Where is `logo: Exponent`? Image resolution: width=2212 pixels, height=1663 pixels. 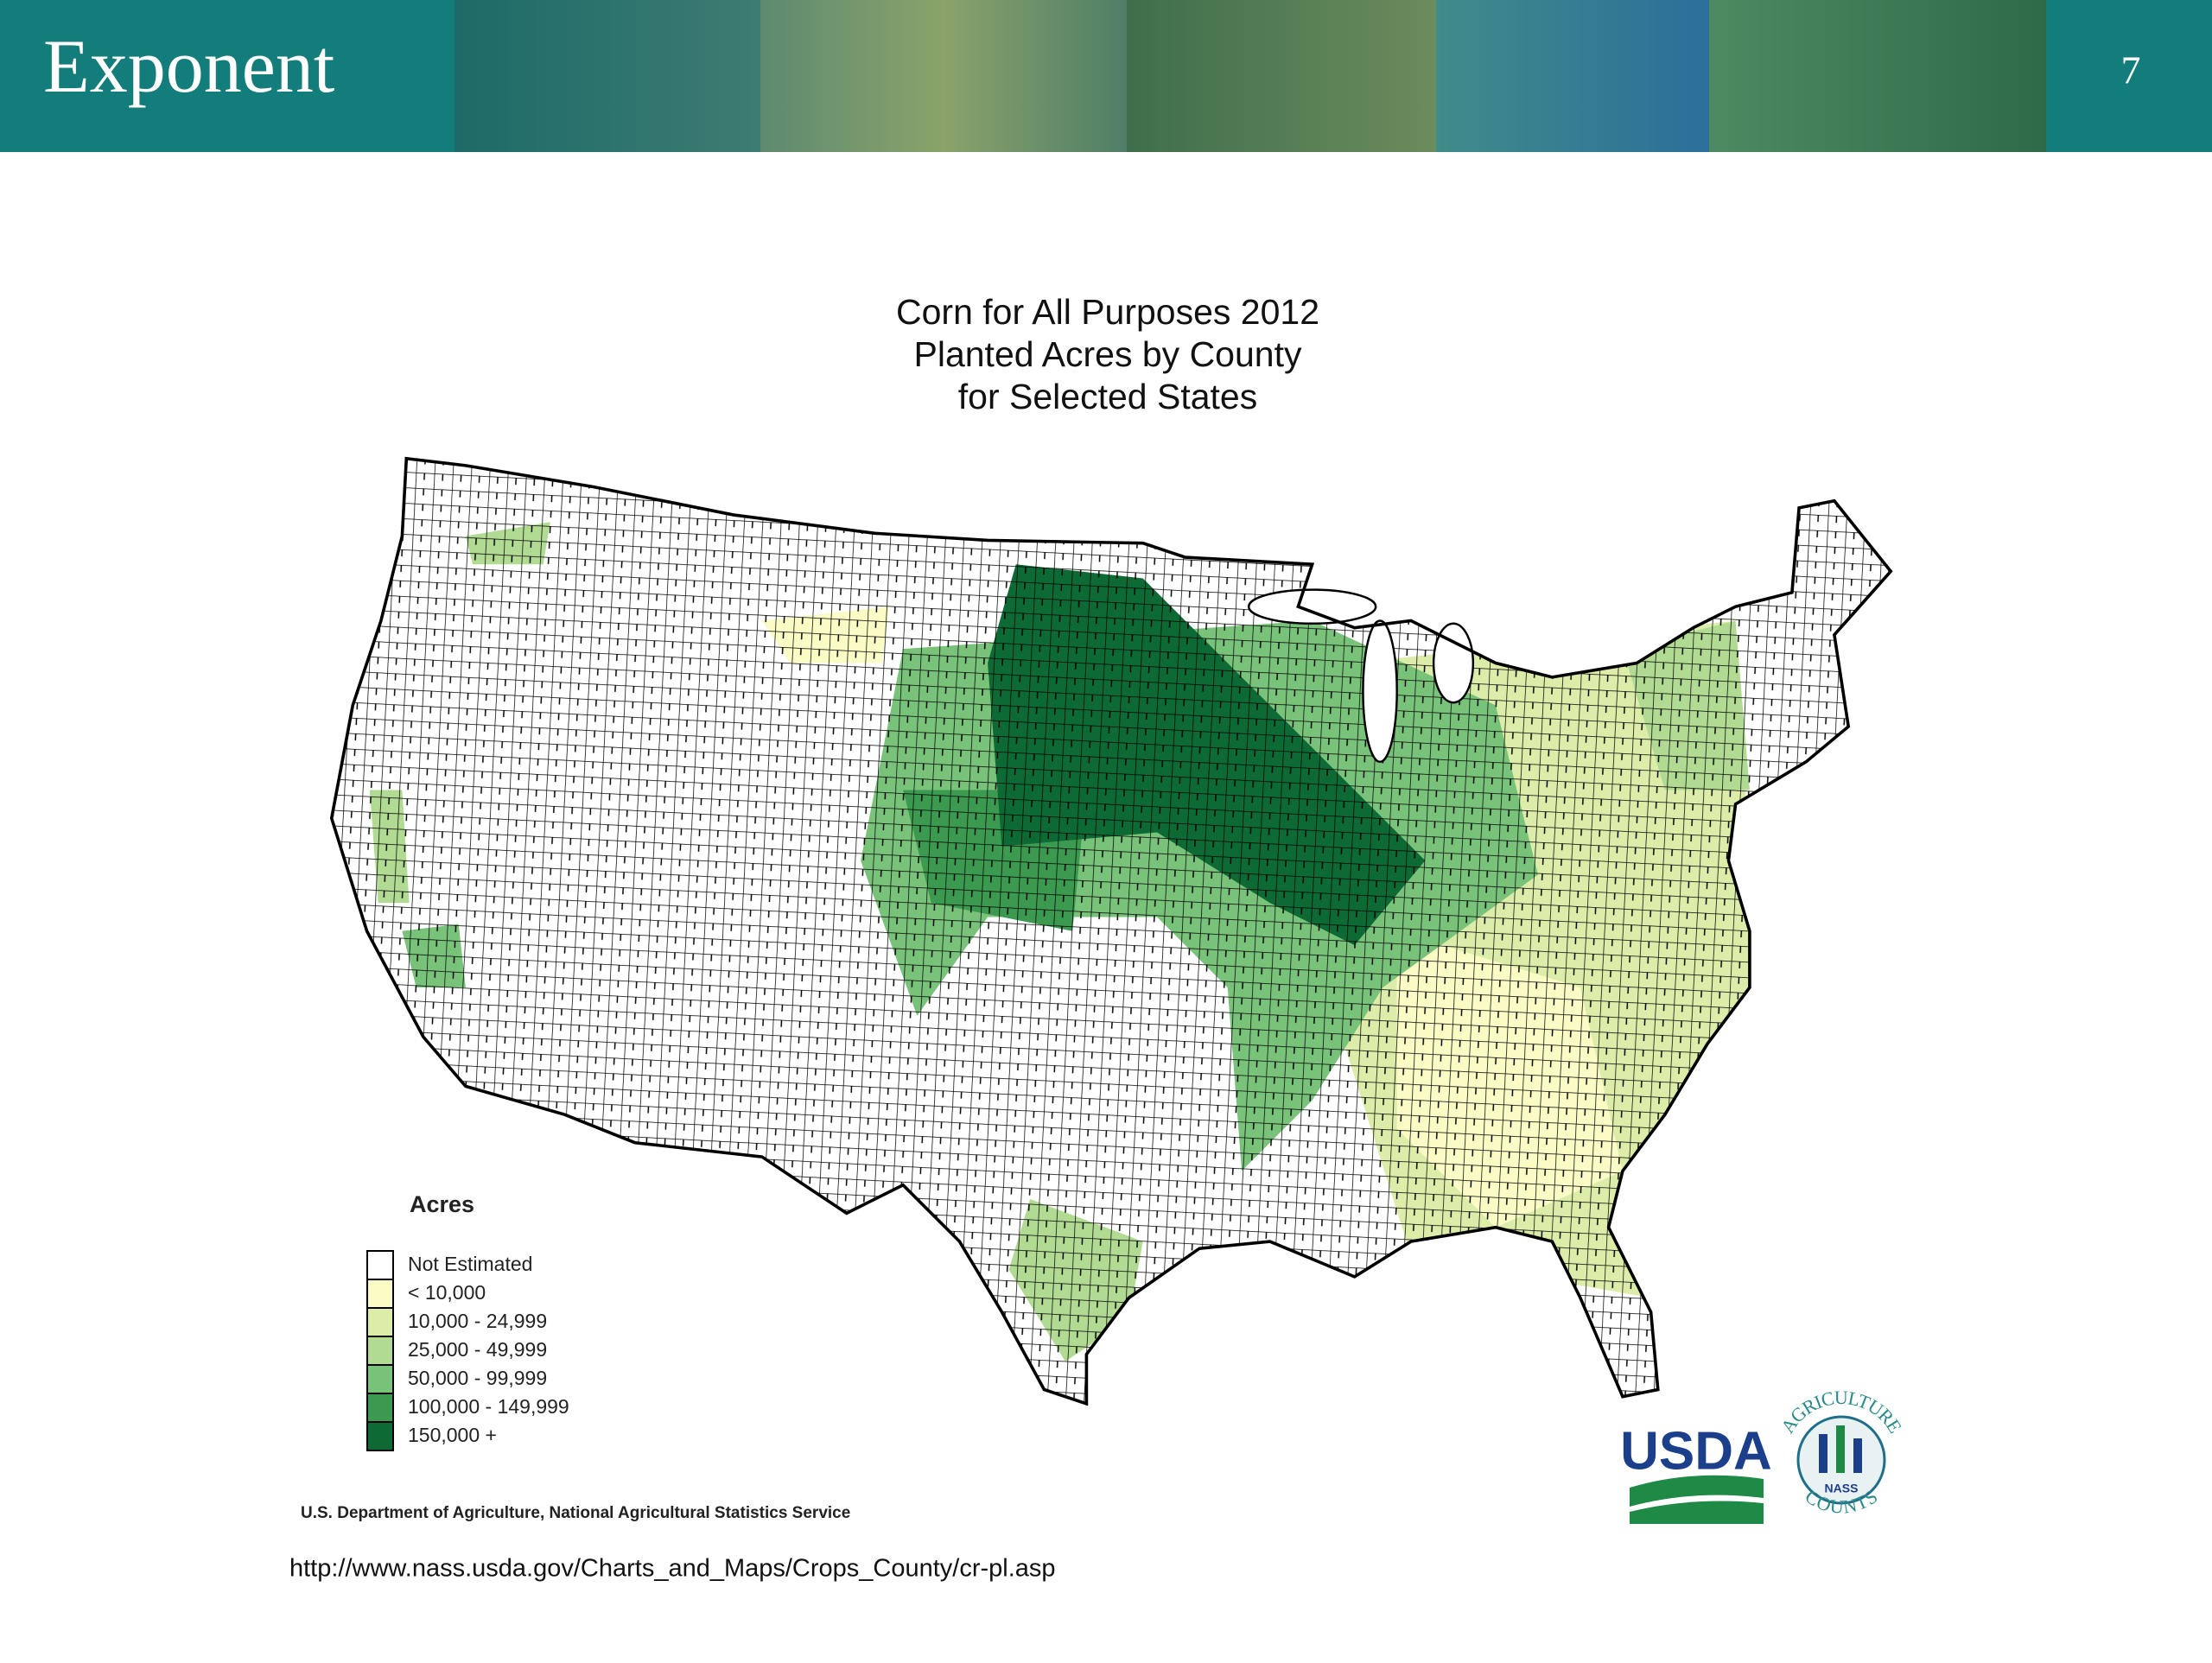
logo: Exponent is located at coordinates (188, 67).